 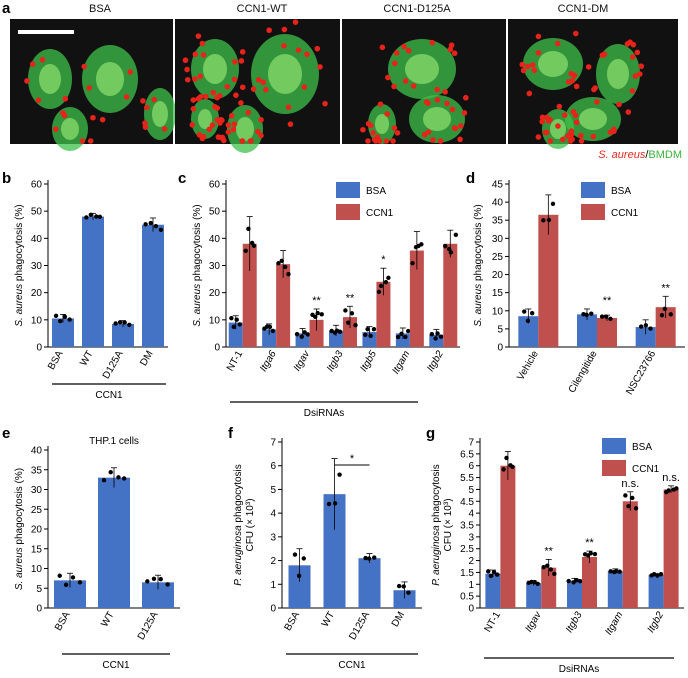 I want to click on group-label: CCN1, so click(x=116, y=665).